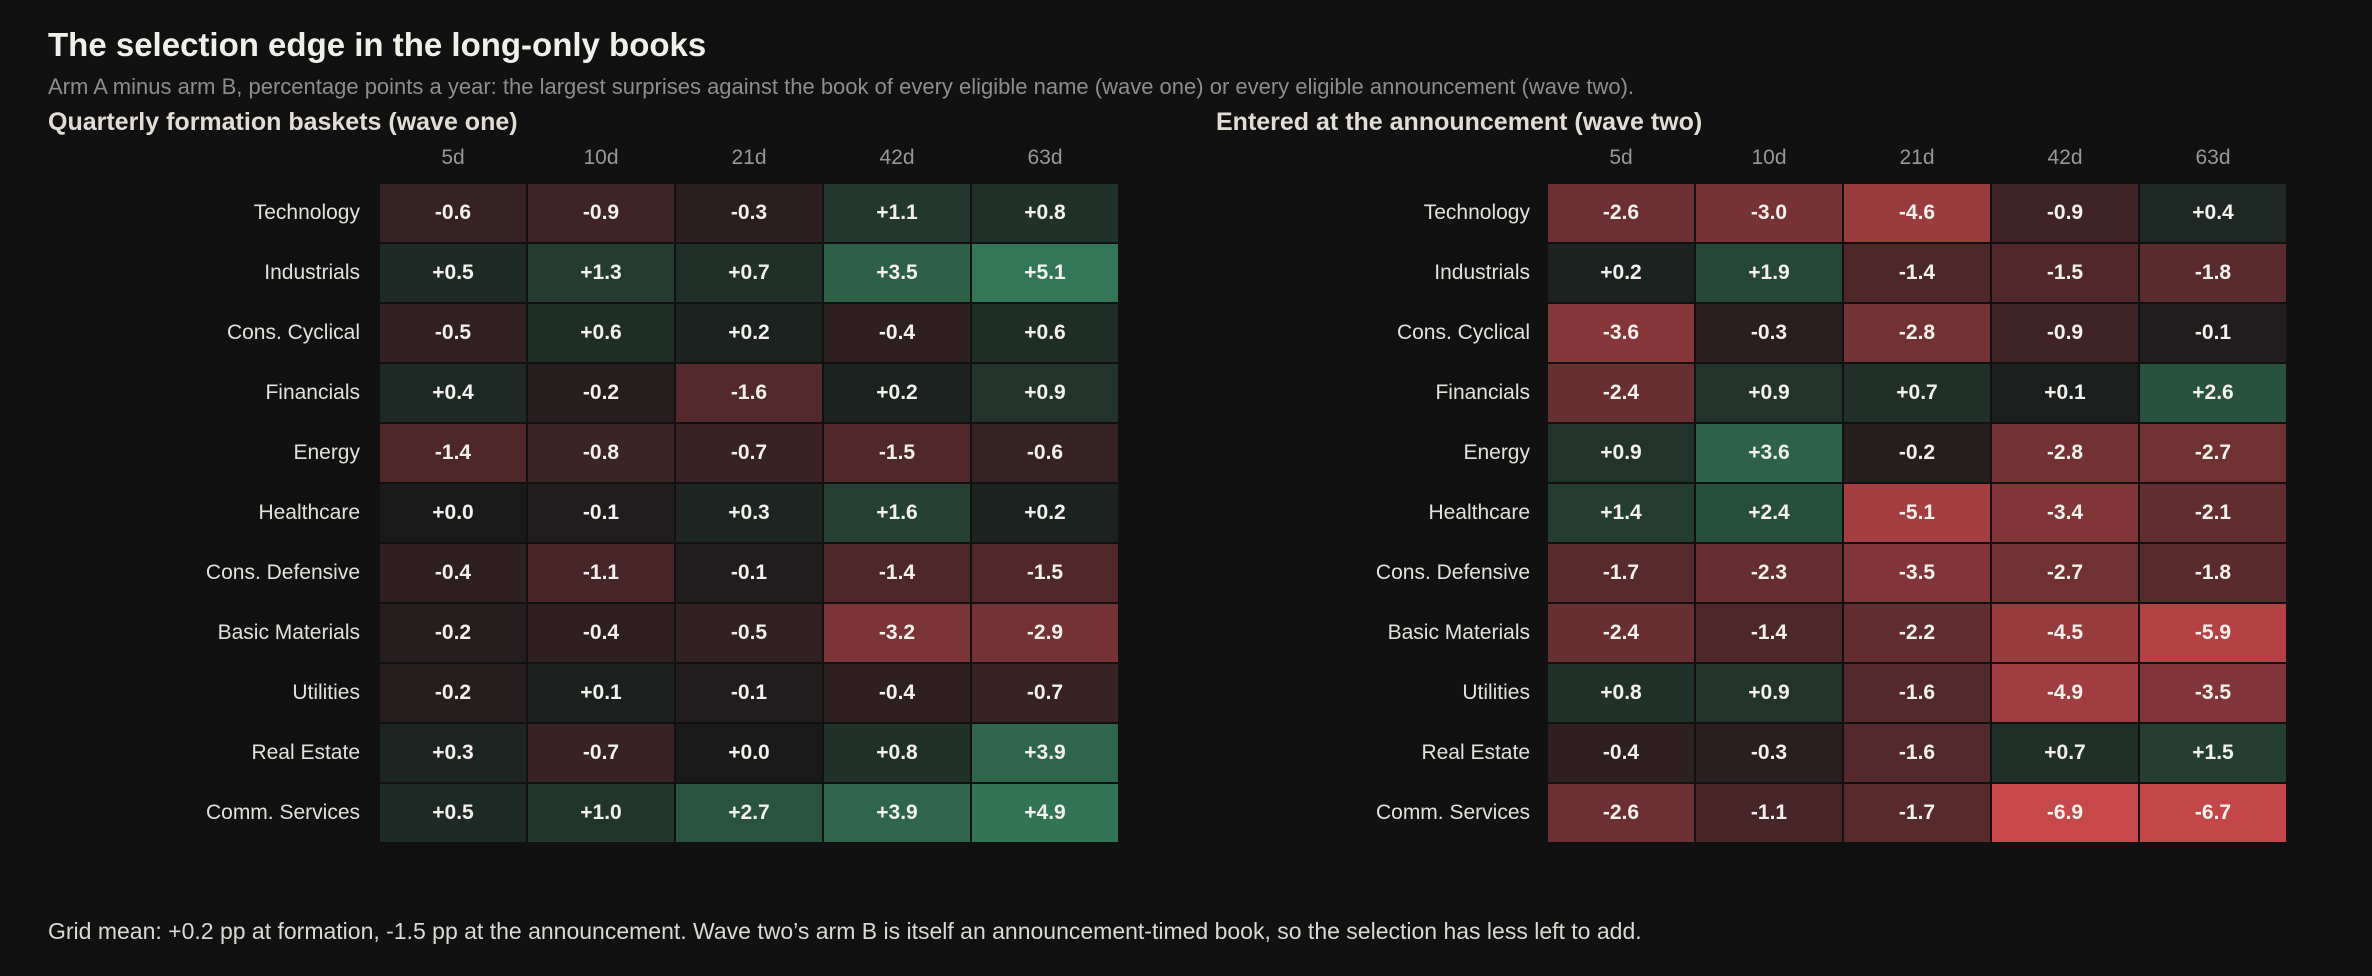  I want to click on row-label: Technology, so click(306, 212).